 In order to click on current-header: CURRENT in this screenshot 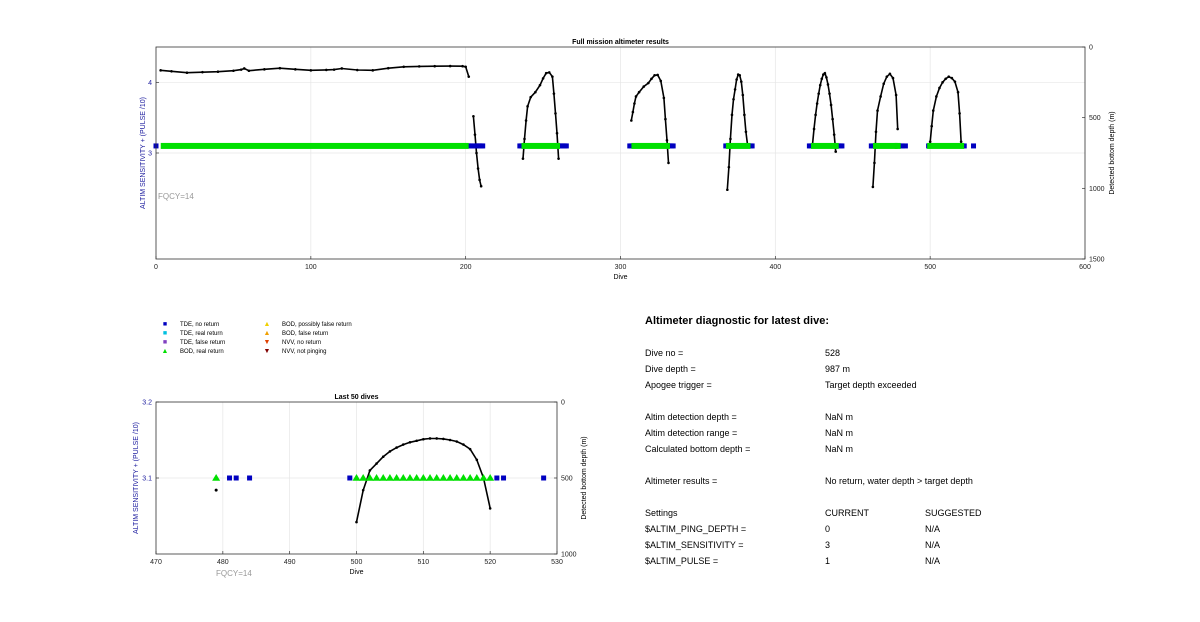, I will do `click(847, 513)`.